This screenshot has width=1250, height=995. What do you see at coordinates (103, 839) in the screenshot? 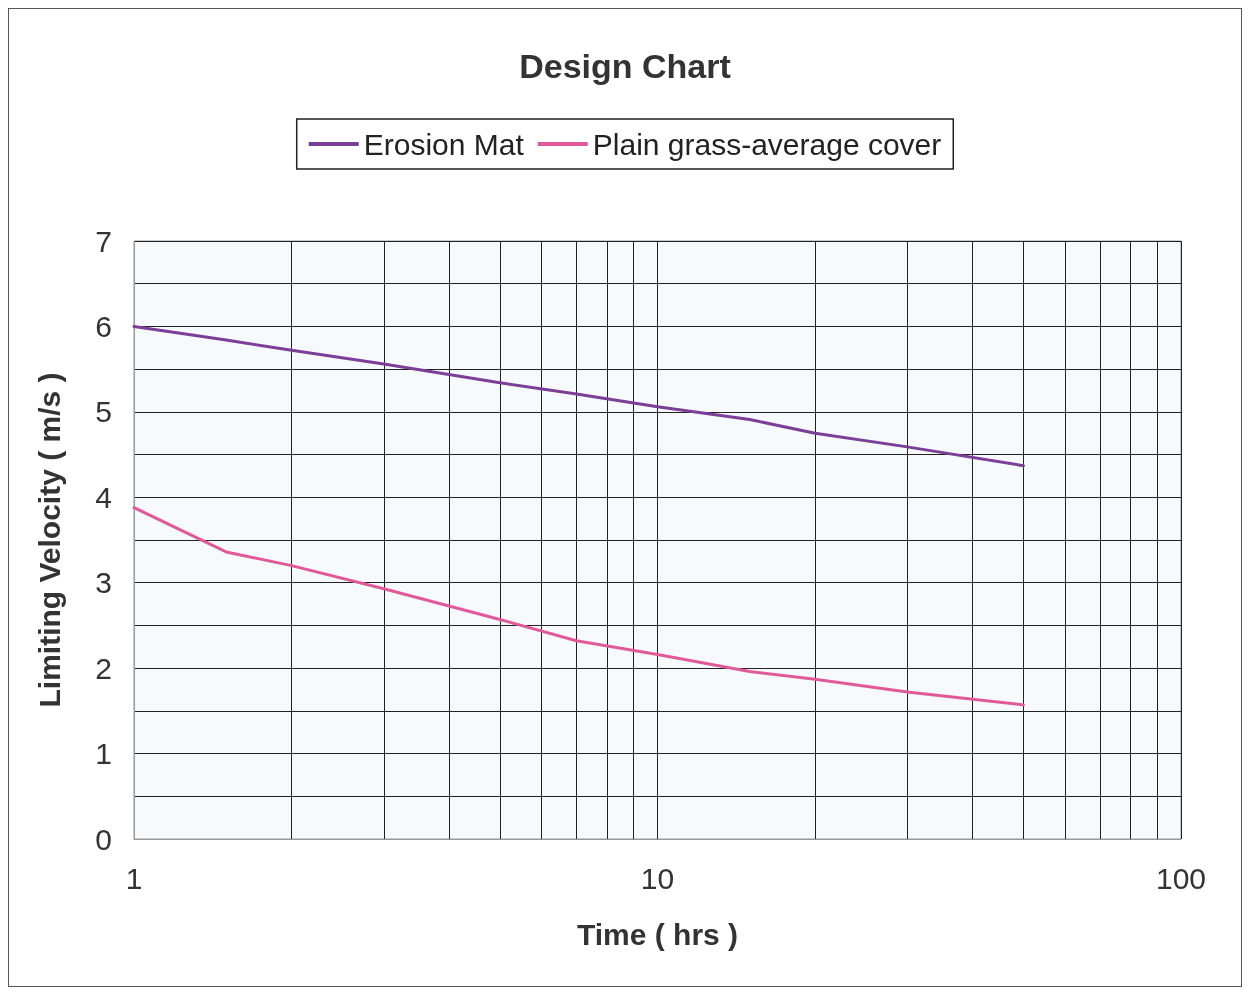
I see `y-tick-label: 0` at bounding box center [103, 839].